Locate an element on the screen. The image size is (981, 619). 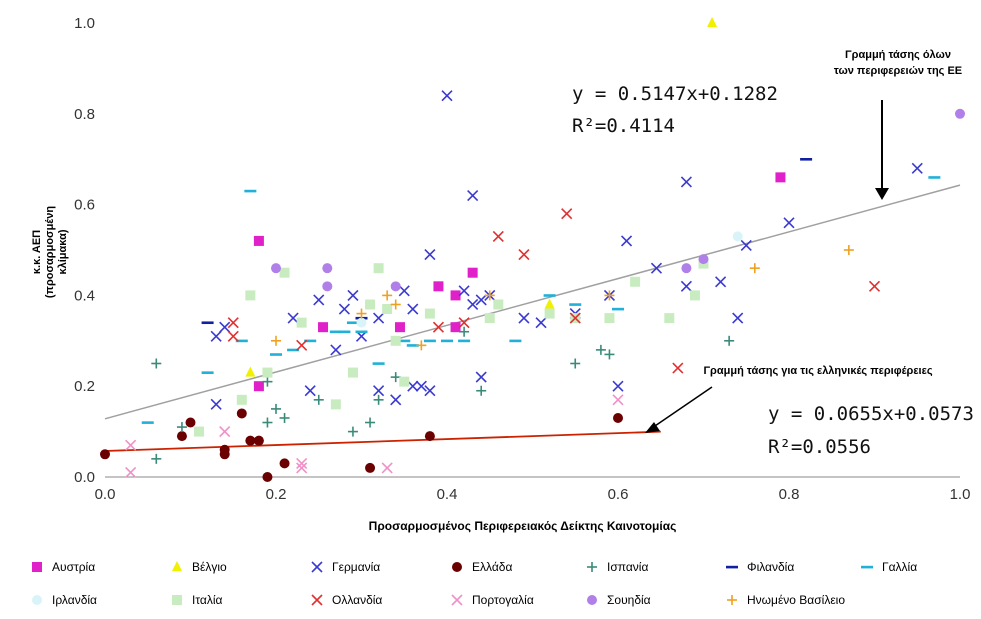
legend-label: Γερμανία is located at coordinates (356, 567).